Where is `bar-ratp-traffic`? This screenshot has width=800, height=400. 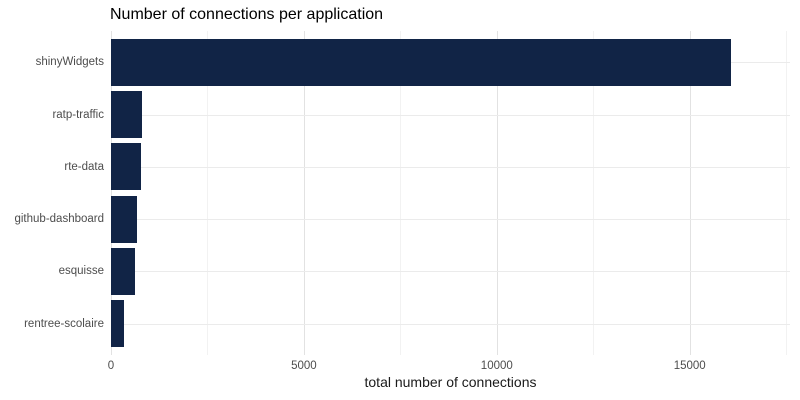 bar-ratp-traffic is located at coordinates (127, 115).